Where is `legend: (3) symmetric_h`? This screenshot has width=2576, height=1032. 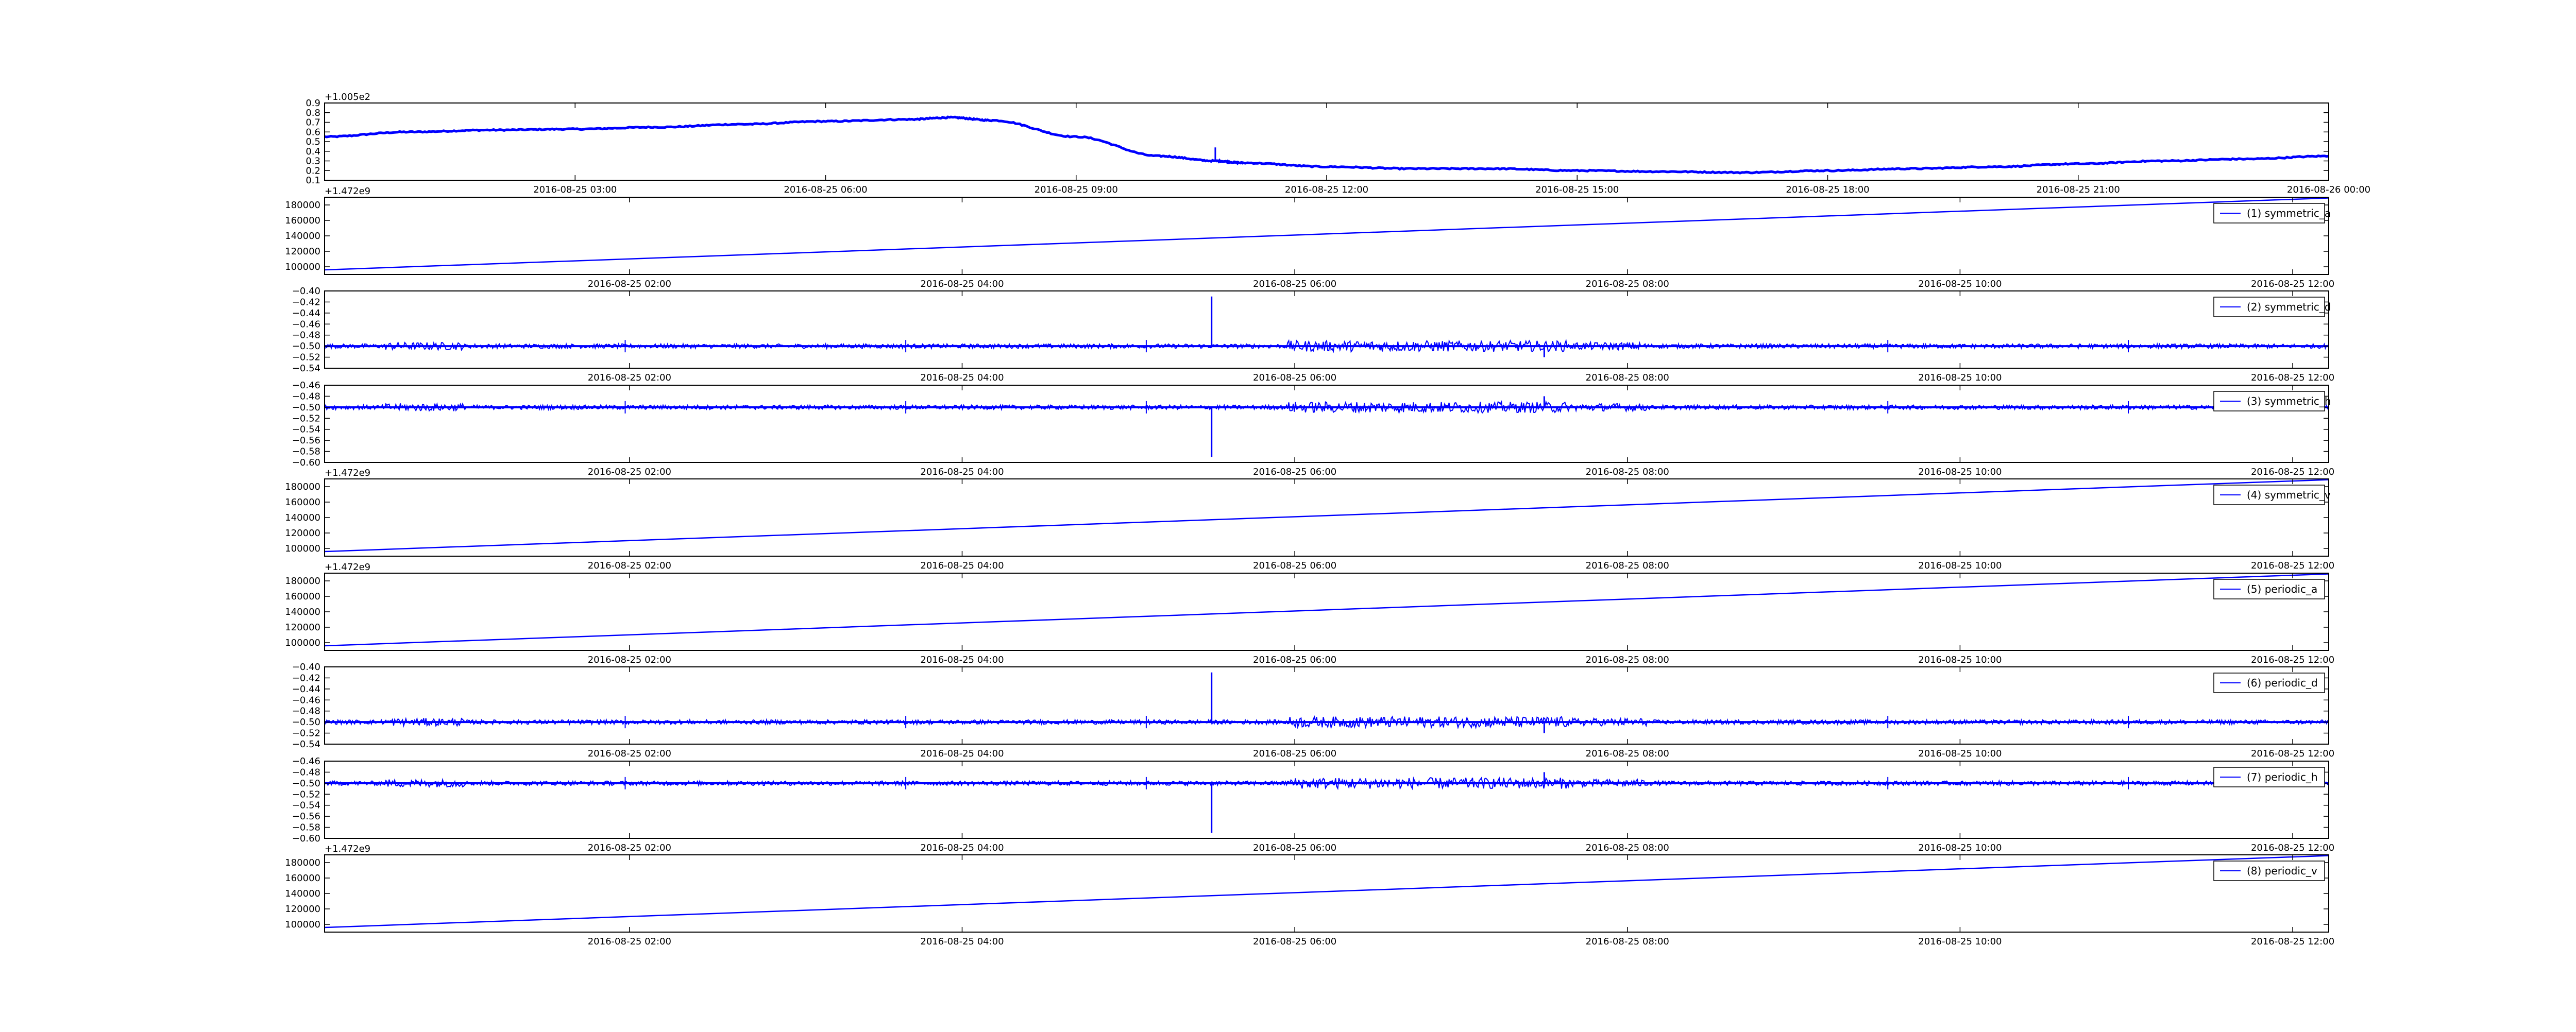
legend: (3) symmetric_h is located at coordinates (2272, 401).